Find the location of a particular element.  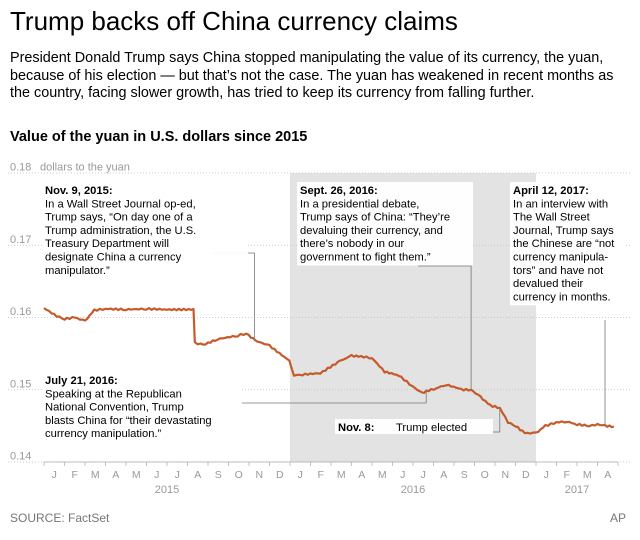

annotation-text: designate China a currency is located at coordinates (113, 258).